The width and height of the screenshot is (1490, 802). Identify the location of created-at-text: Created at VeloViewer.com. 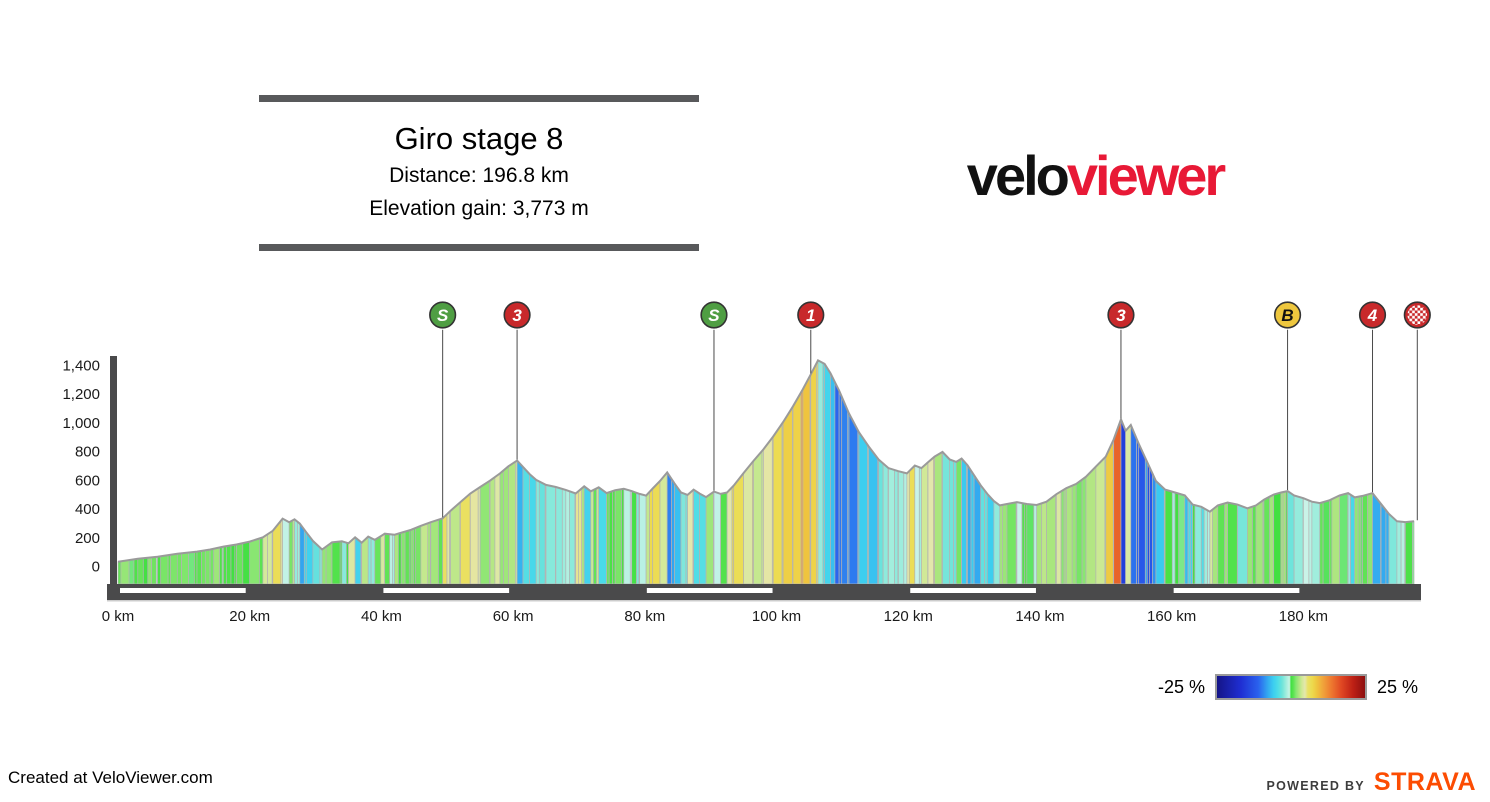
(110, 777).